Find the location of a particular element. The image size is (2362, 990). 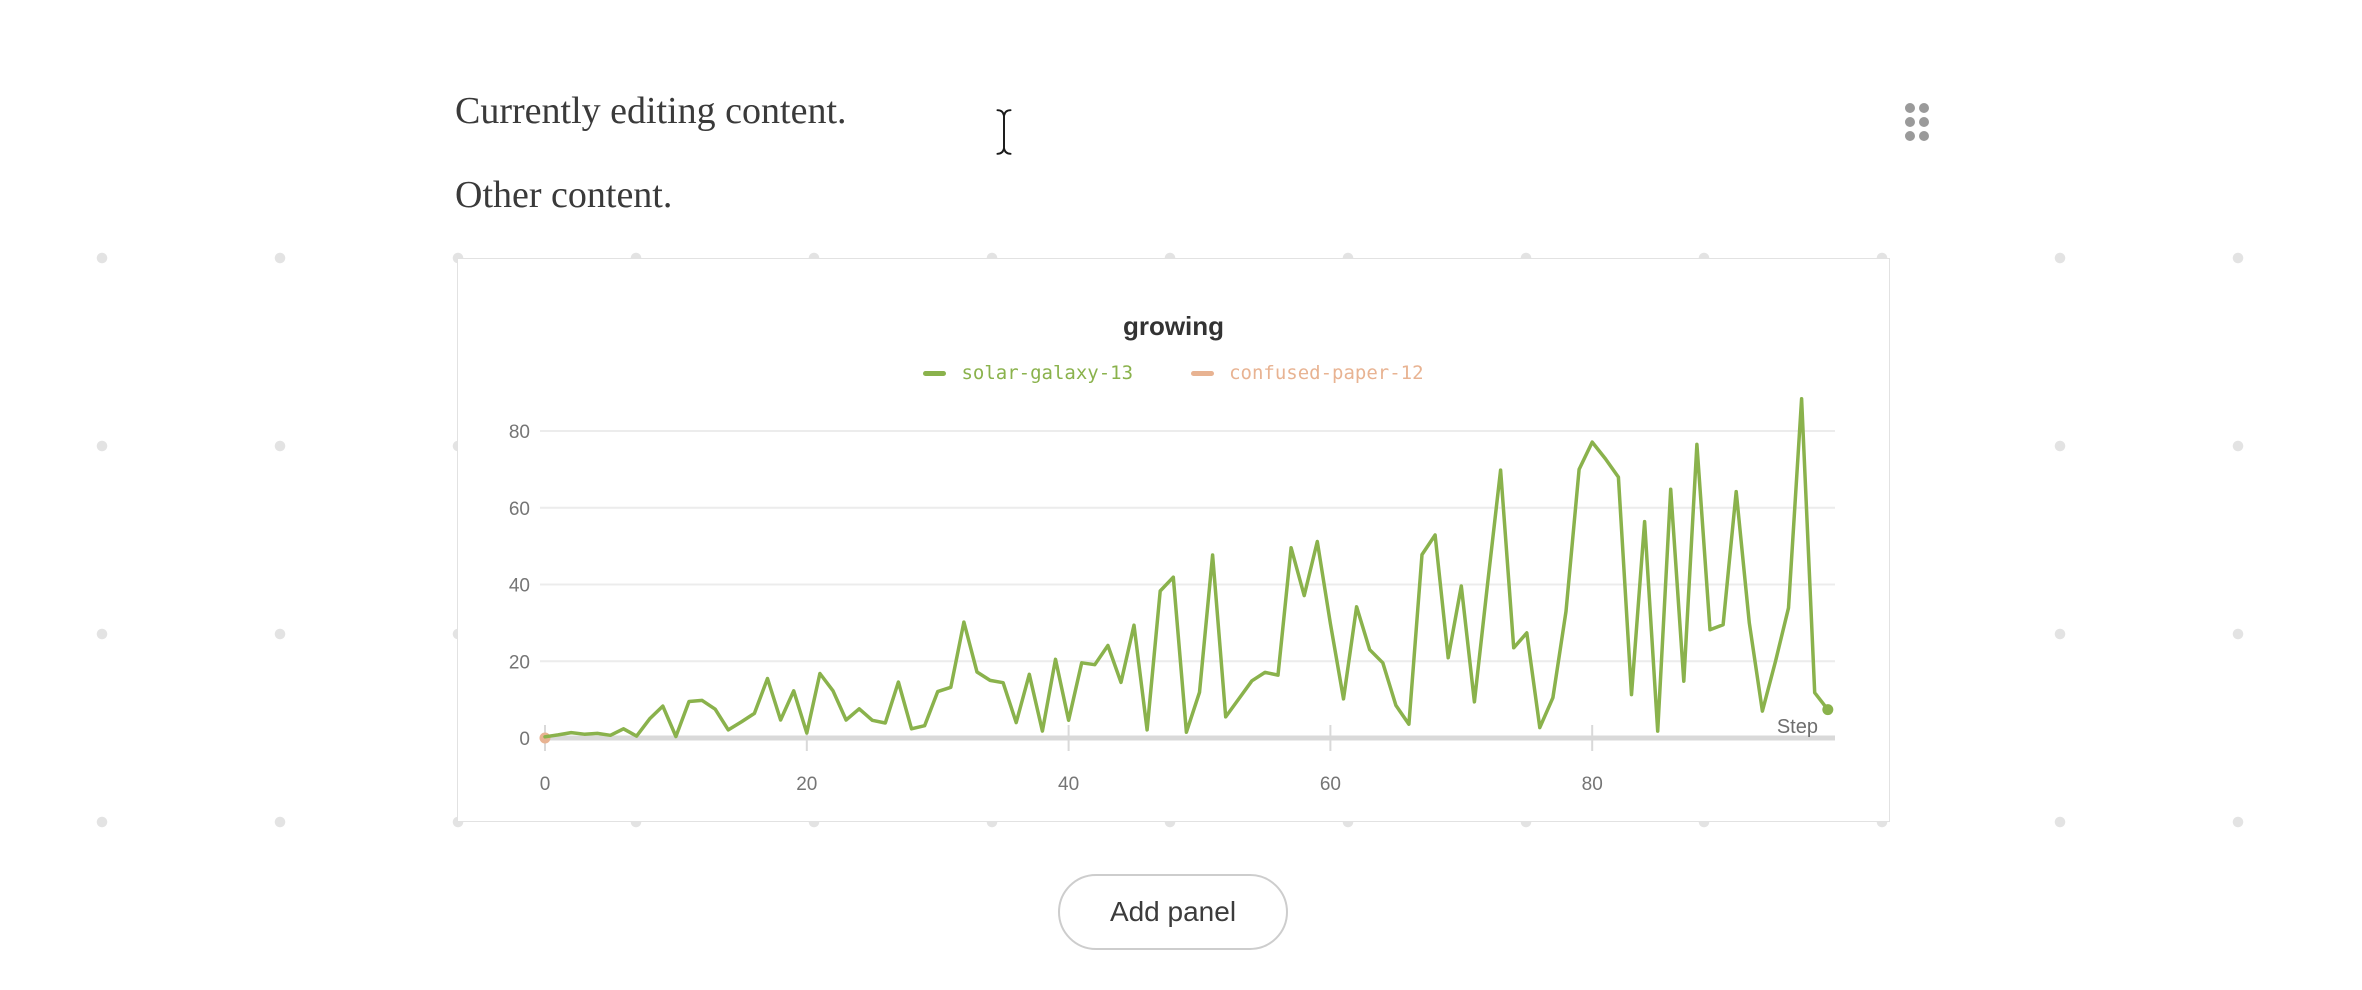

y-tick-label: 40 is located at coordinates (519, 586).